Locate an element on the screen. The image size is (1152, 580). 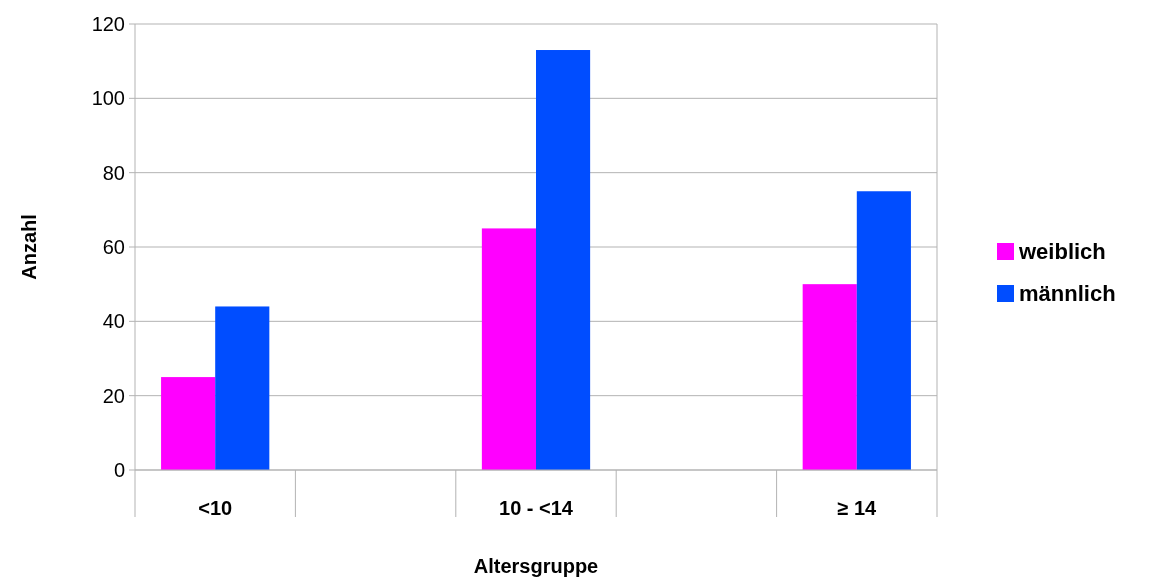
x-tick-label: <10 is located at coordinates (215, 508).